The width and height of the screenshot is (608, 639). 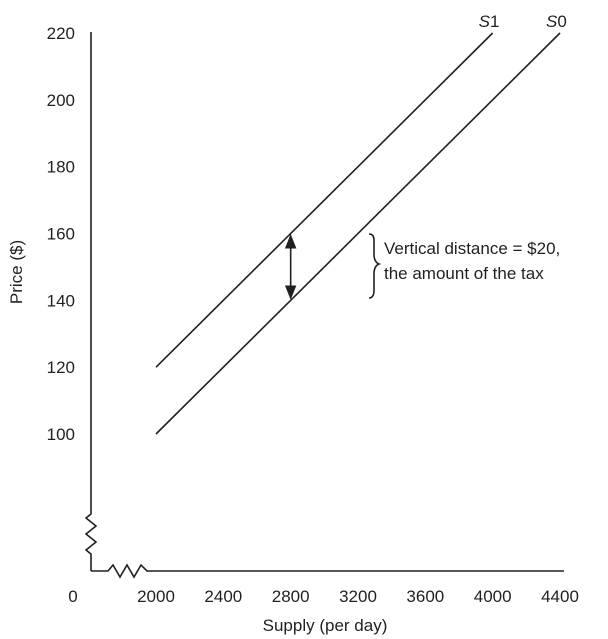 I want to click on series-label-s1: S1, so click(x=489, y=21).